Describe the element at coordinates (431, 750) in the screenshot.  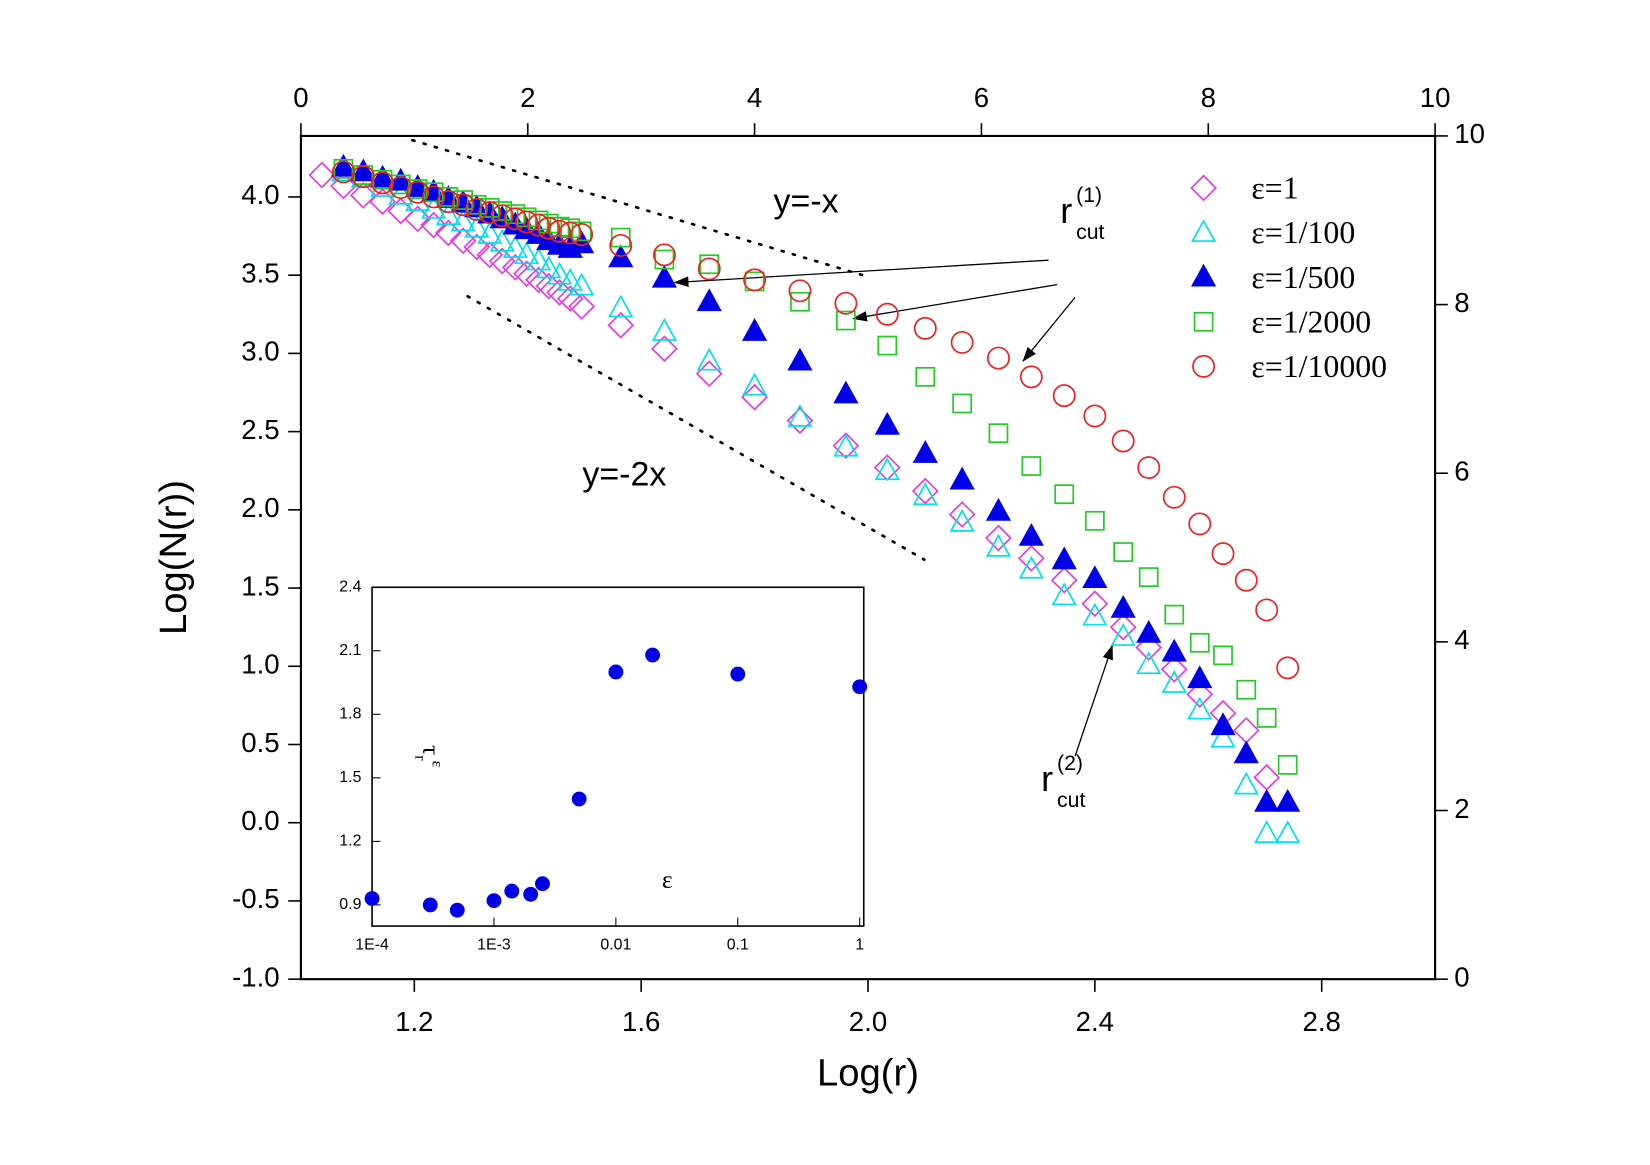
I see `inset-y-label-base: τ` at that location.